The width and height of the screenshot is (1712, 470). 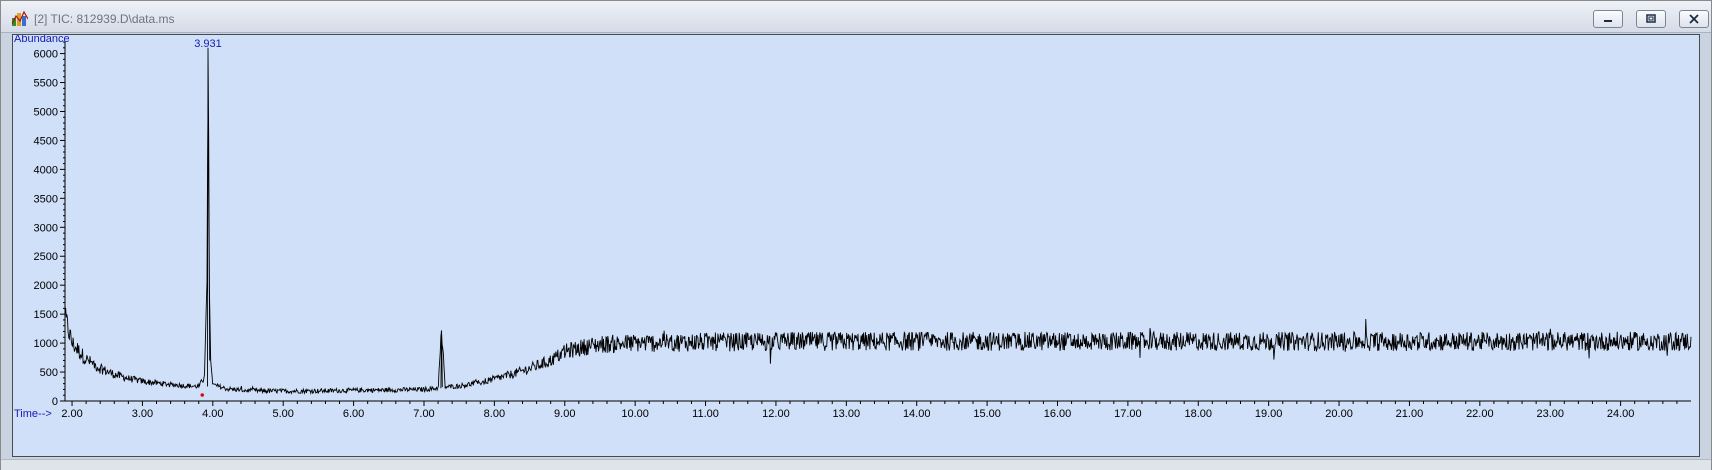 I want to click on y-tick-label: 1500, so click(x=46, y=315).